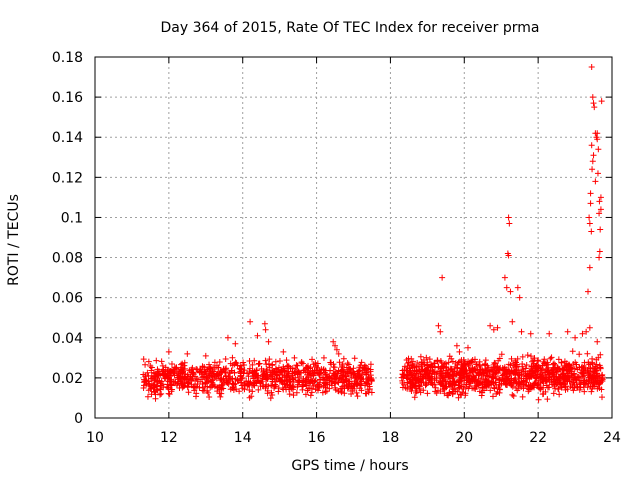 This screenshot has width=640, height=480. I want to click on x-tick-label: 18, so click(391, 438).